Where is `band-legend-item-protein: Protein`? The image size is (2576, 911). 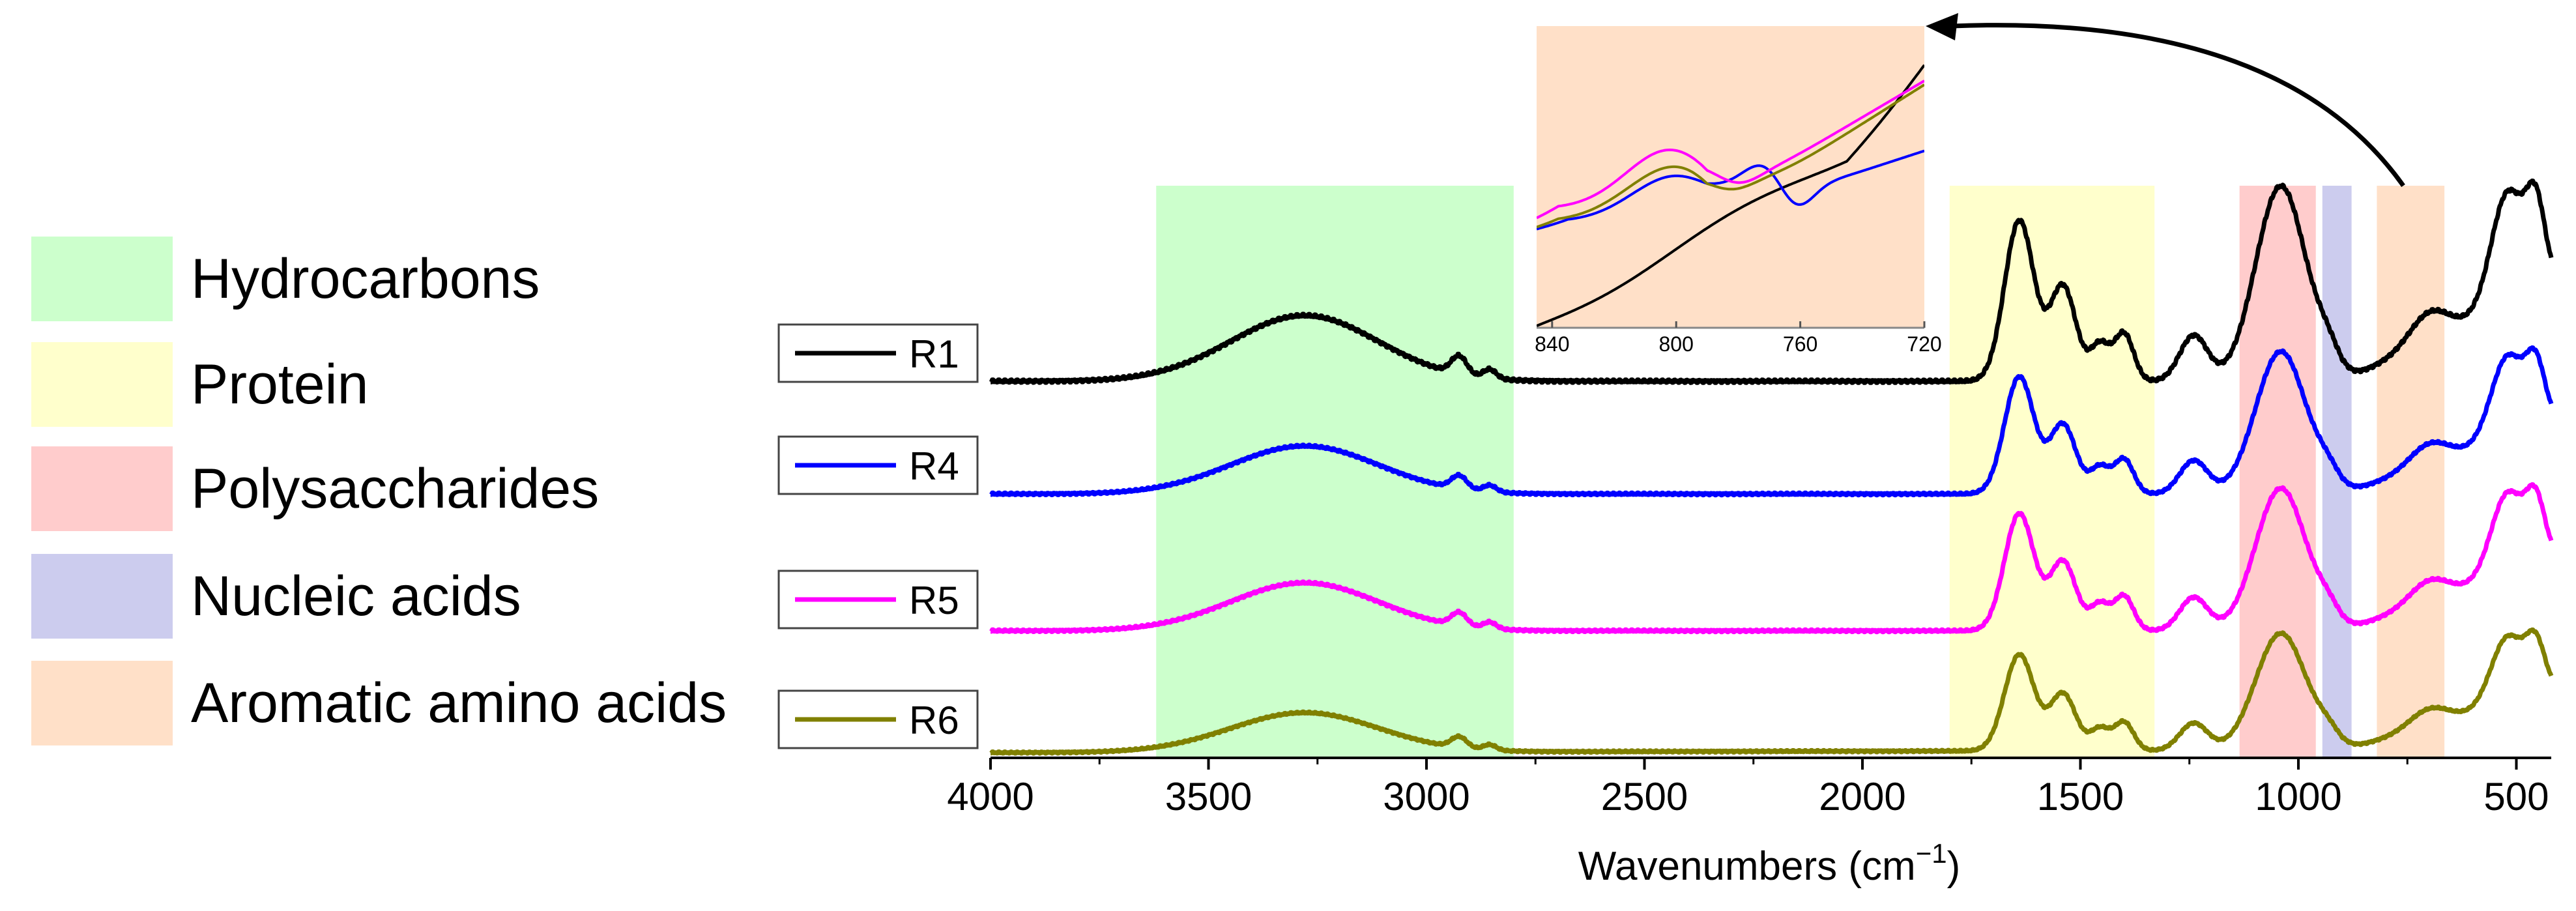
band-legend-item-protein: Protein is located at coordinates (200, 384).